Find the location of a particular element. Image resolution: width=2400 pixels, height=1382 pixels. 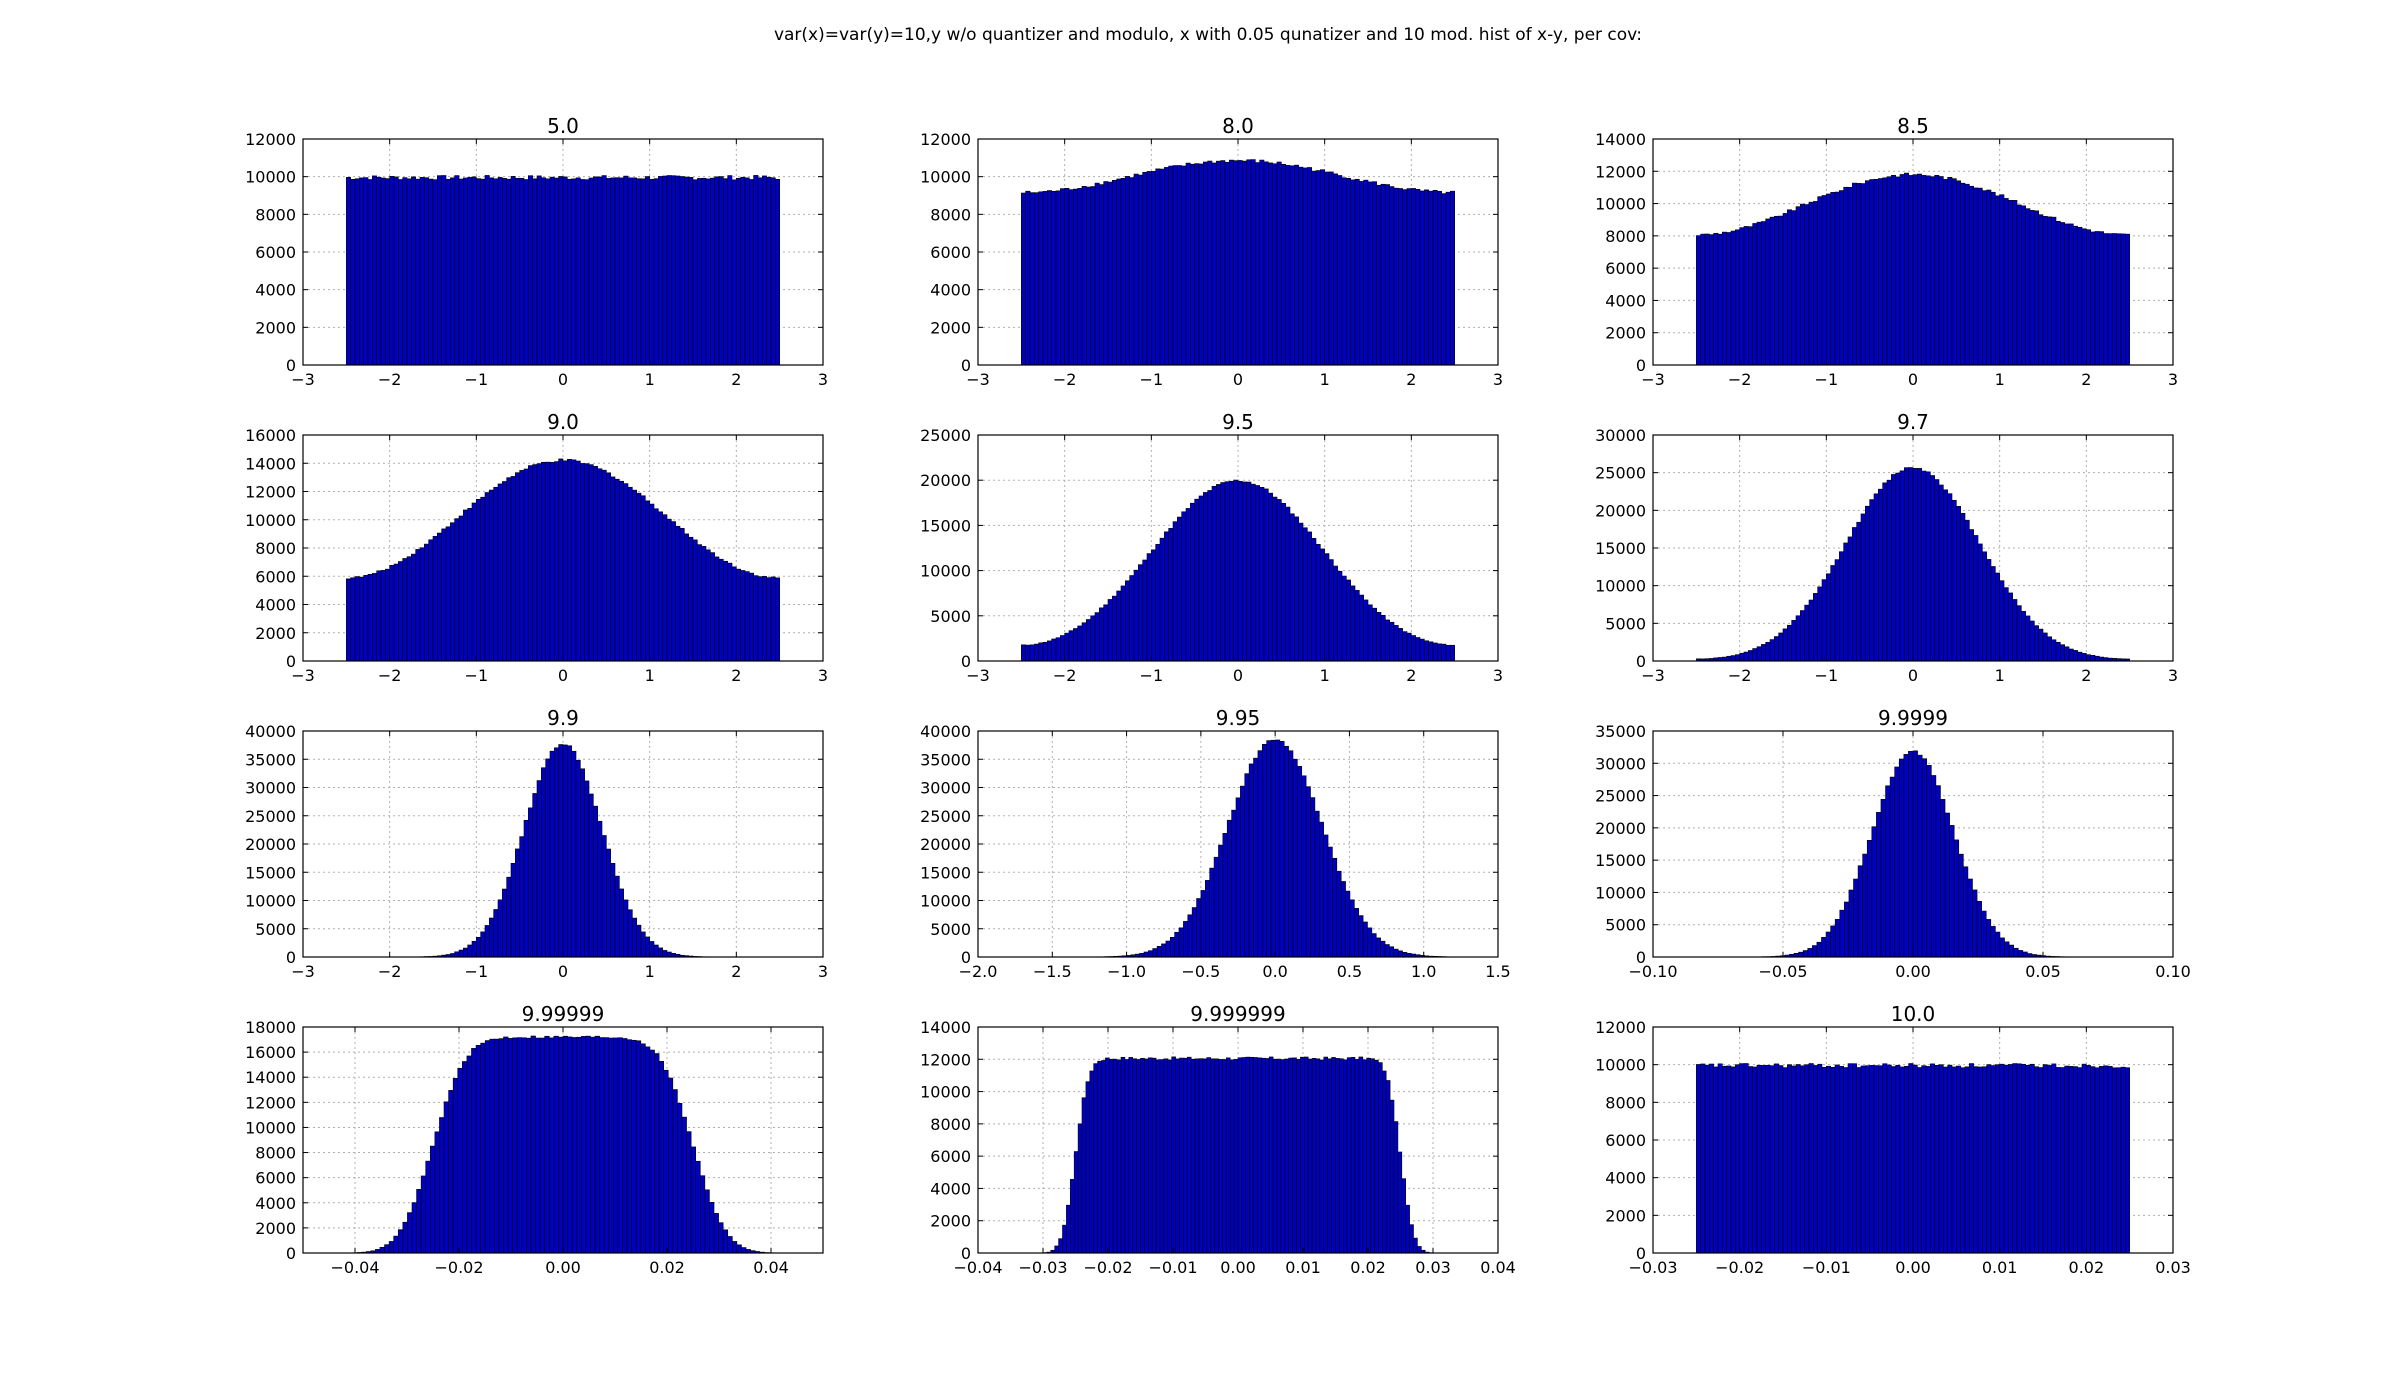

y-tick-label: 16000 is located at coordinates (270, 1052).